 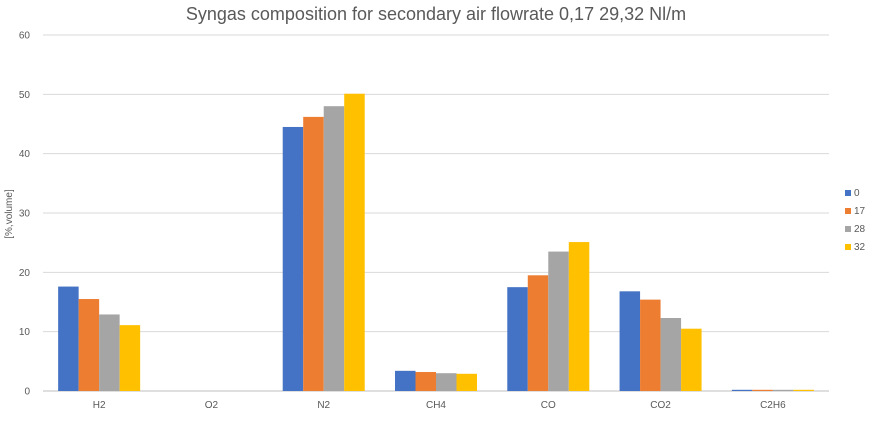 I want to click on y-tick-label: 0, so click(x=27, y=392).